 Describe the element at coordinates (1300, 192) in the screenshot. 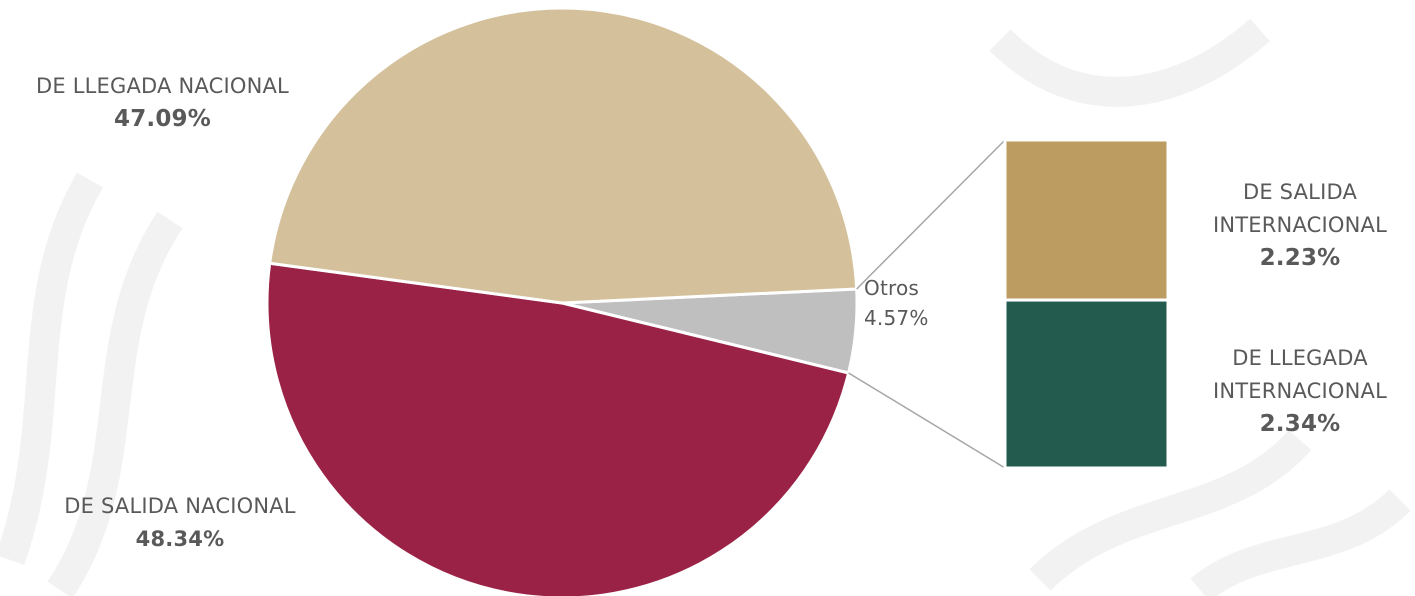

I see `label-de-salida-internacional-line1: DE SALIDA` at that location.